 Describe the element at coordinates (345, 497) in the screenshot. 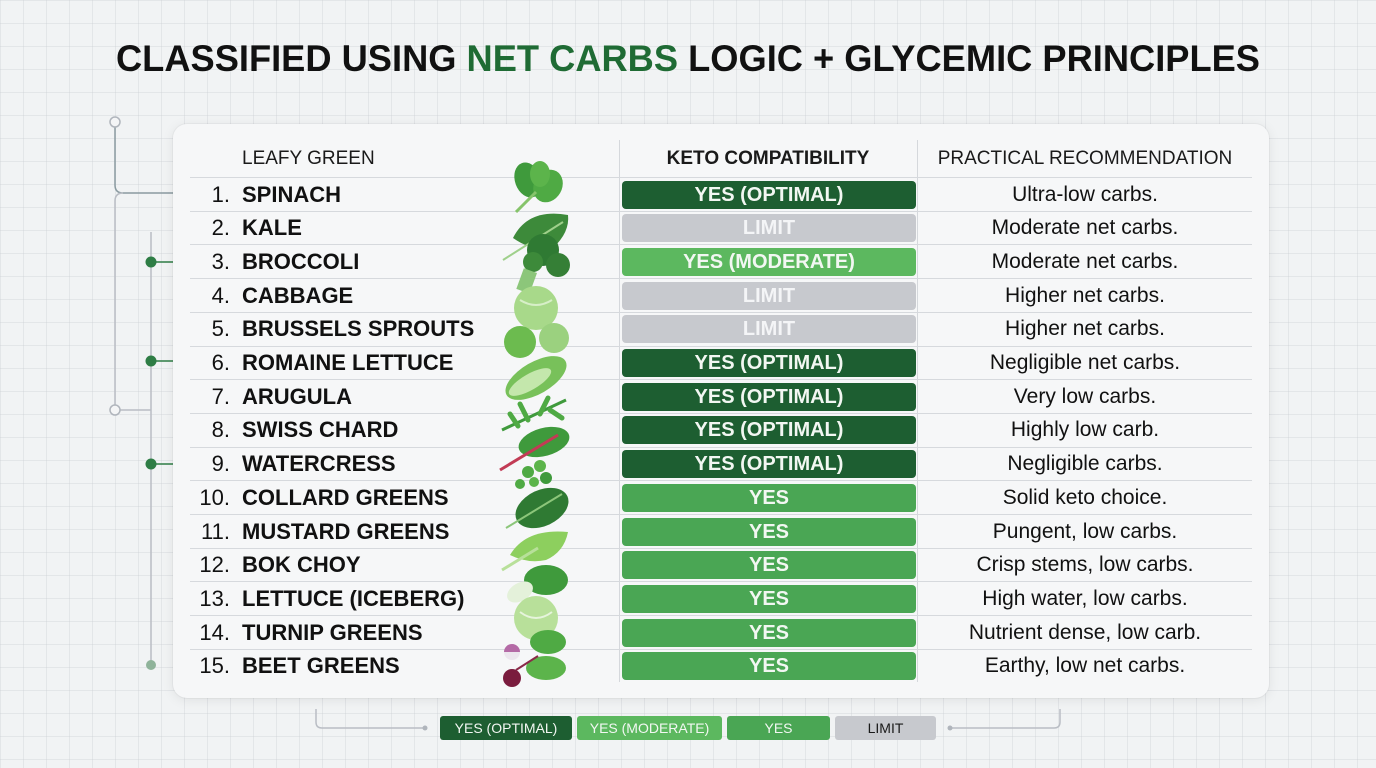

I see `green-name: COLLARD GREENS` at that location.